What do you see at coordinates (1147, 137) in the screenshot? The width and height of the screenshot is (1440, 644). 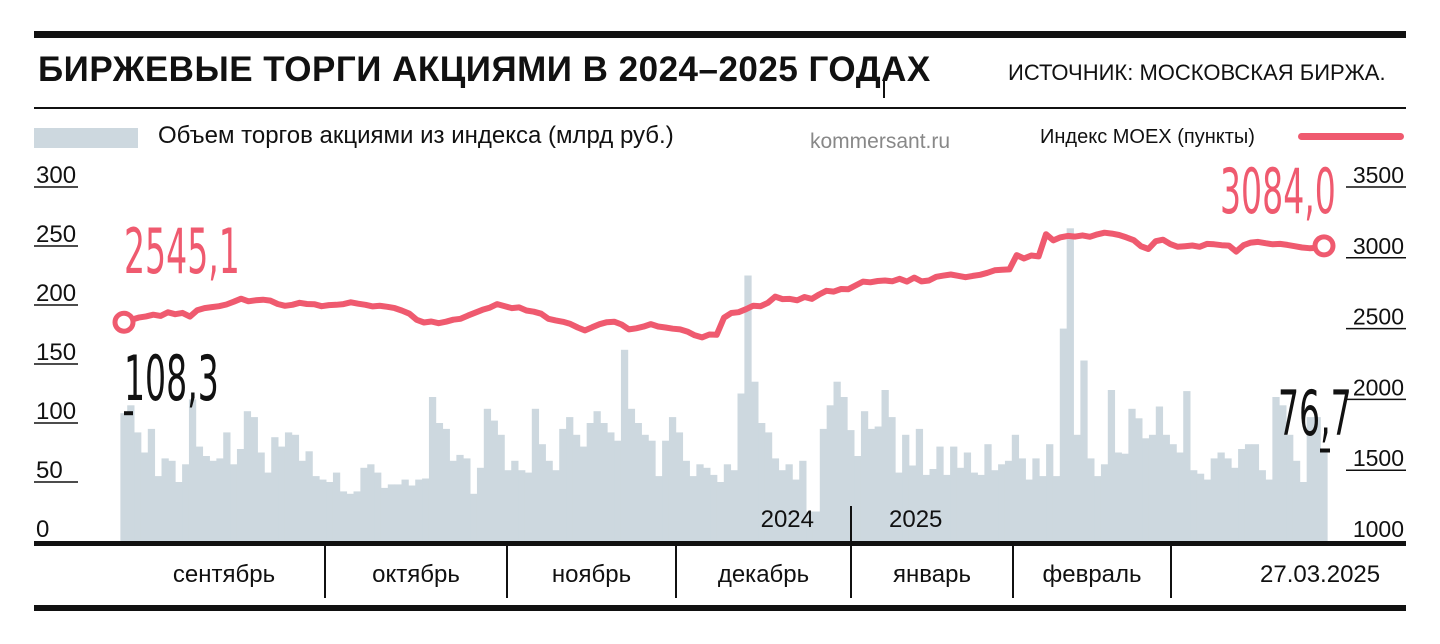 I see `legend-line-label: Индекс MOEX (пункты)` at bounding box center [1147, 137].